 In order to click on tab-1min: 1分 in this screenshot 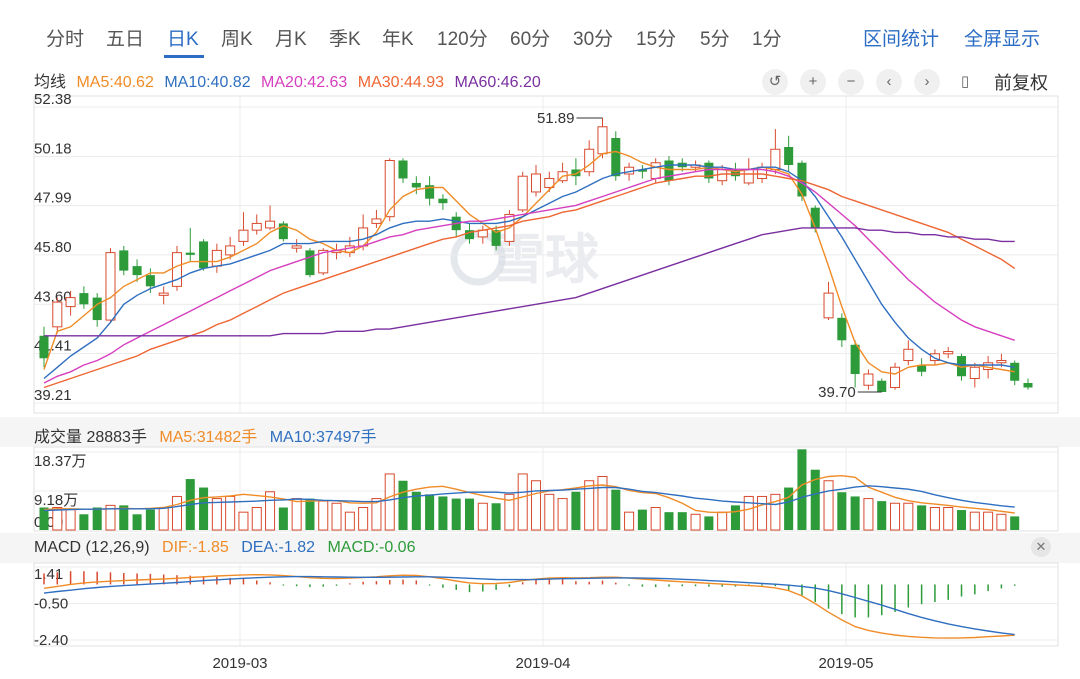, I will do `click(767, 39)`.